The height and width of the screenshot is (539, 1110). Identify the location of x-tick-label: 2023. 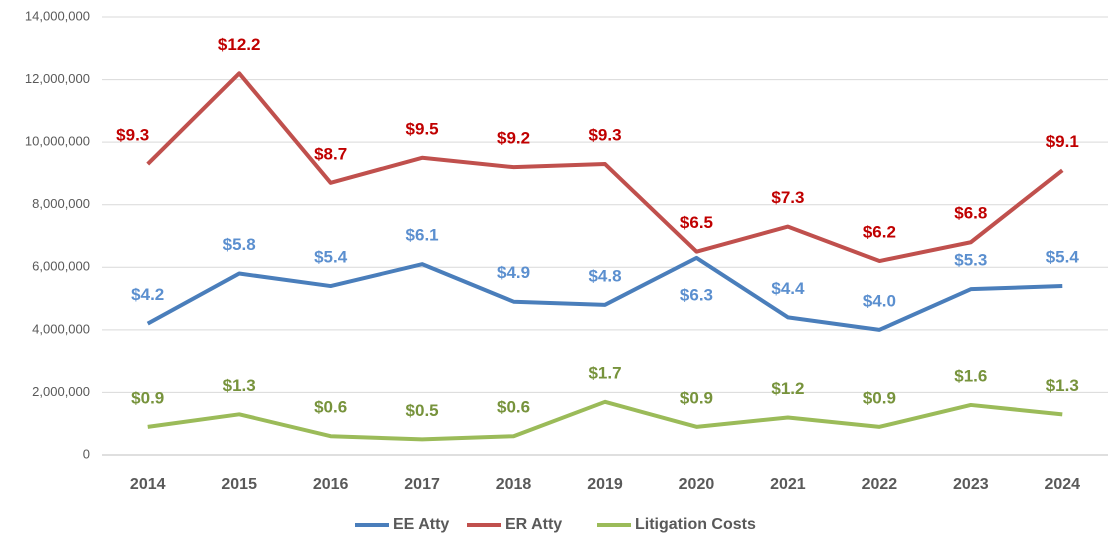
(971, 484).